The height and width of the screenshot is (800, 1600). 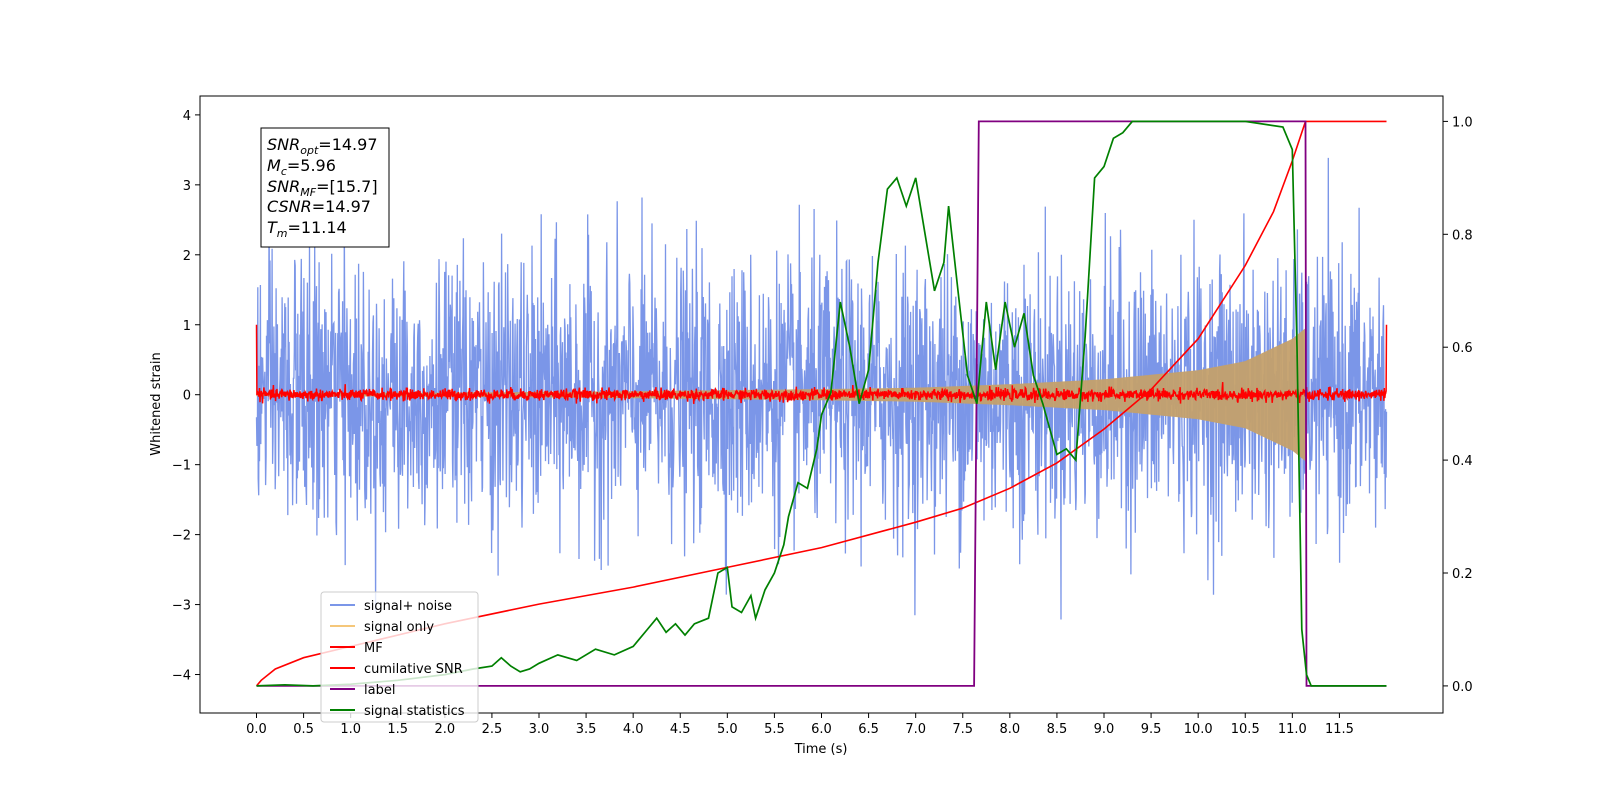 I want to click on x-tick-label: 7.5, so click(x=962, y=729).